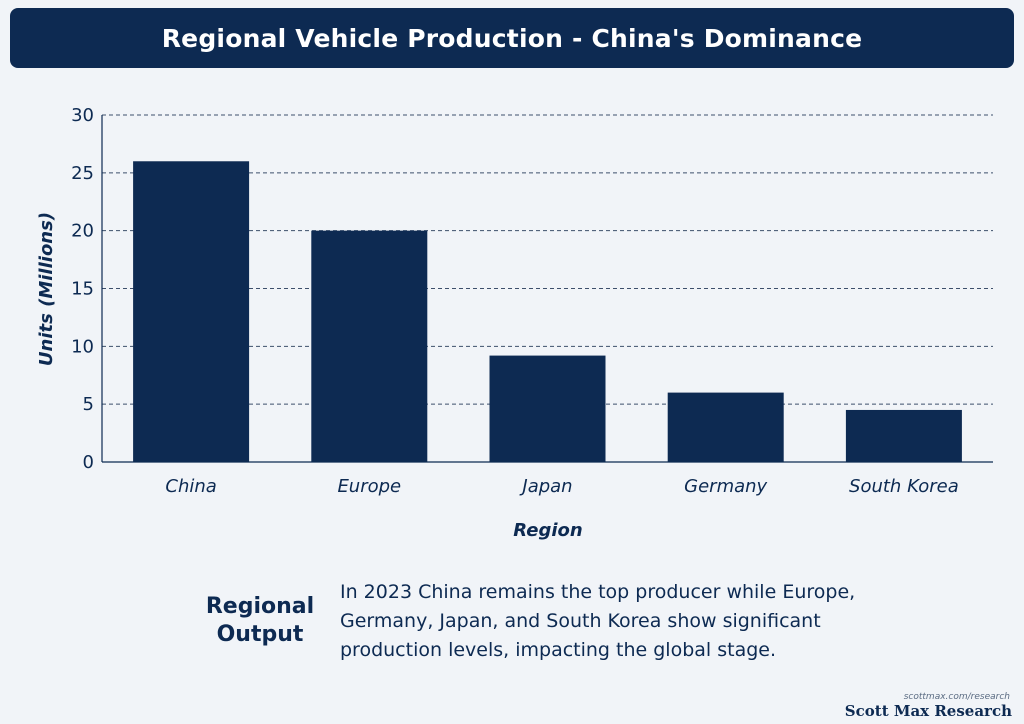 Image resolution: width=1024 pixels, height=724 pixels. Describe the element at coordinates (547, 408) in the screenshot. I see `bar-japan` at that location.